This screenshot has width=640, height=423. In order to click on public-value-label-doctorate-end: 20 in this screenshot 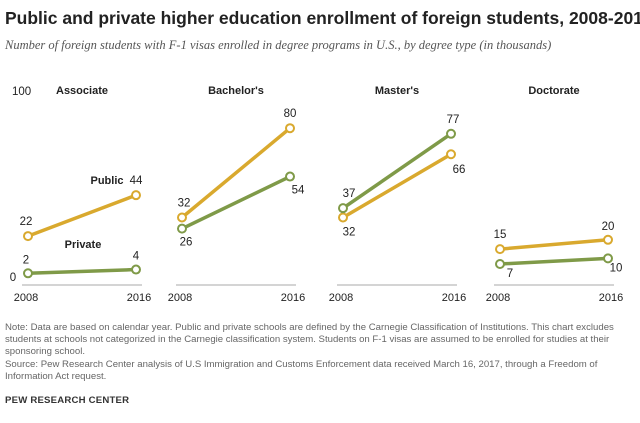, I will do `click(608, 227)`.